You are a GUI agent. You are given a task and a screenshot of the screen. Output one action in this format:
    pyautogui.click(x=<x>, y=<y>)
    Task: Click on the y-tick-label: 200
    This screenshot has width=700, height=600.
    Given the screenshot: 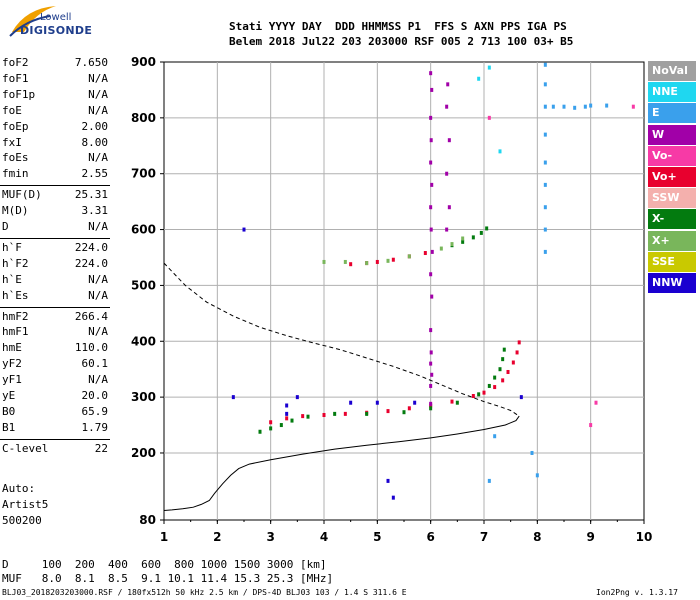 What is the action you would take?
    pyautogui.click(x=143, y=453)
    